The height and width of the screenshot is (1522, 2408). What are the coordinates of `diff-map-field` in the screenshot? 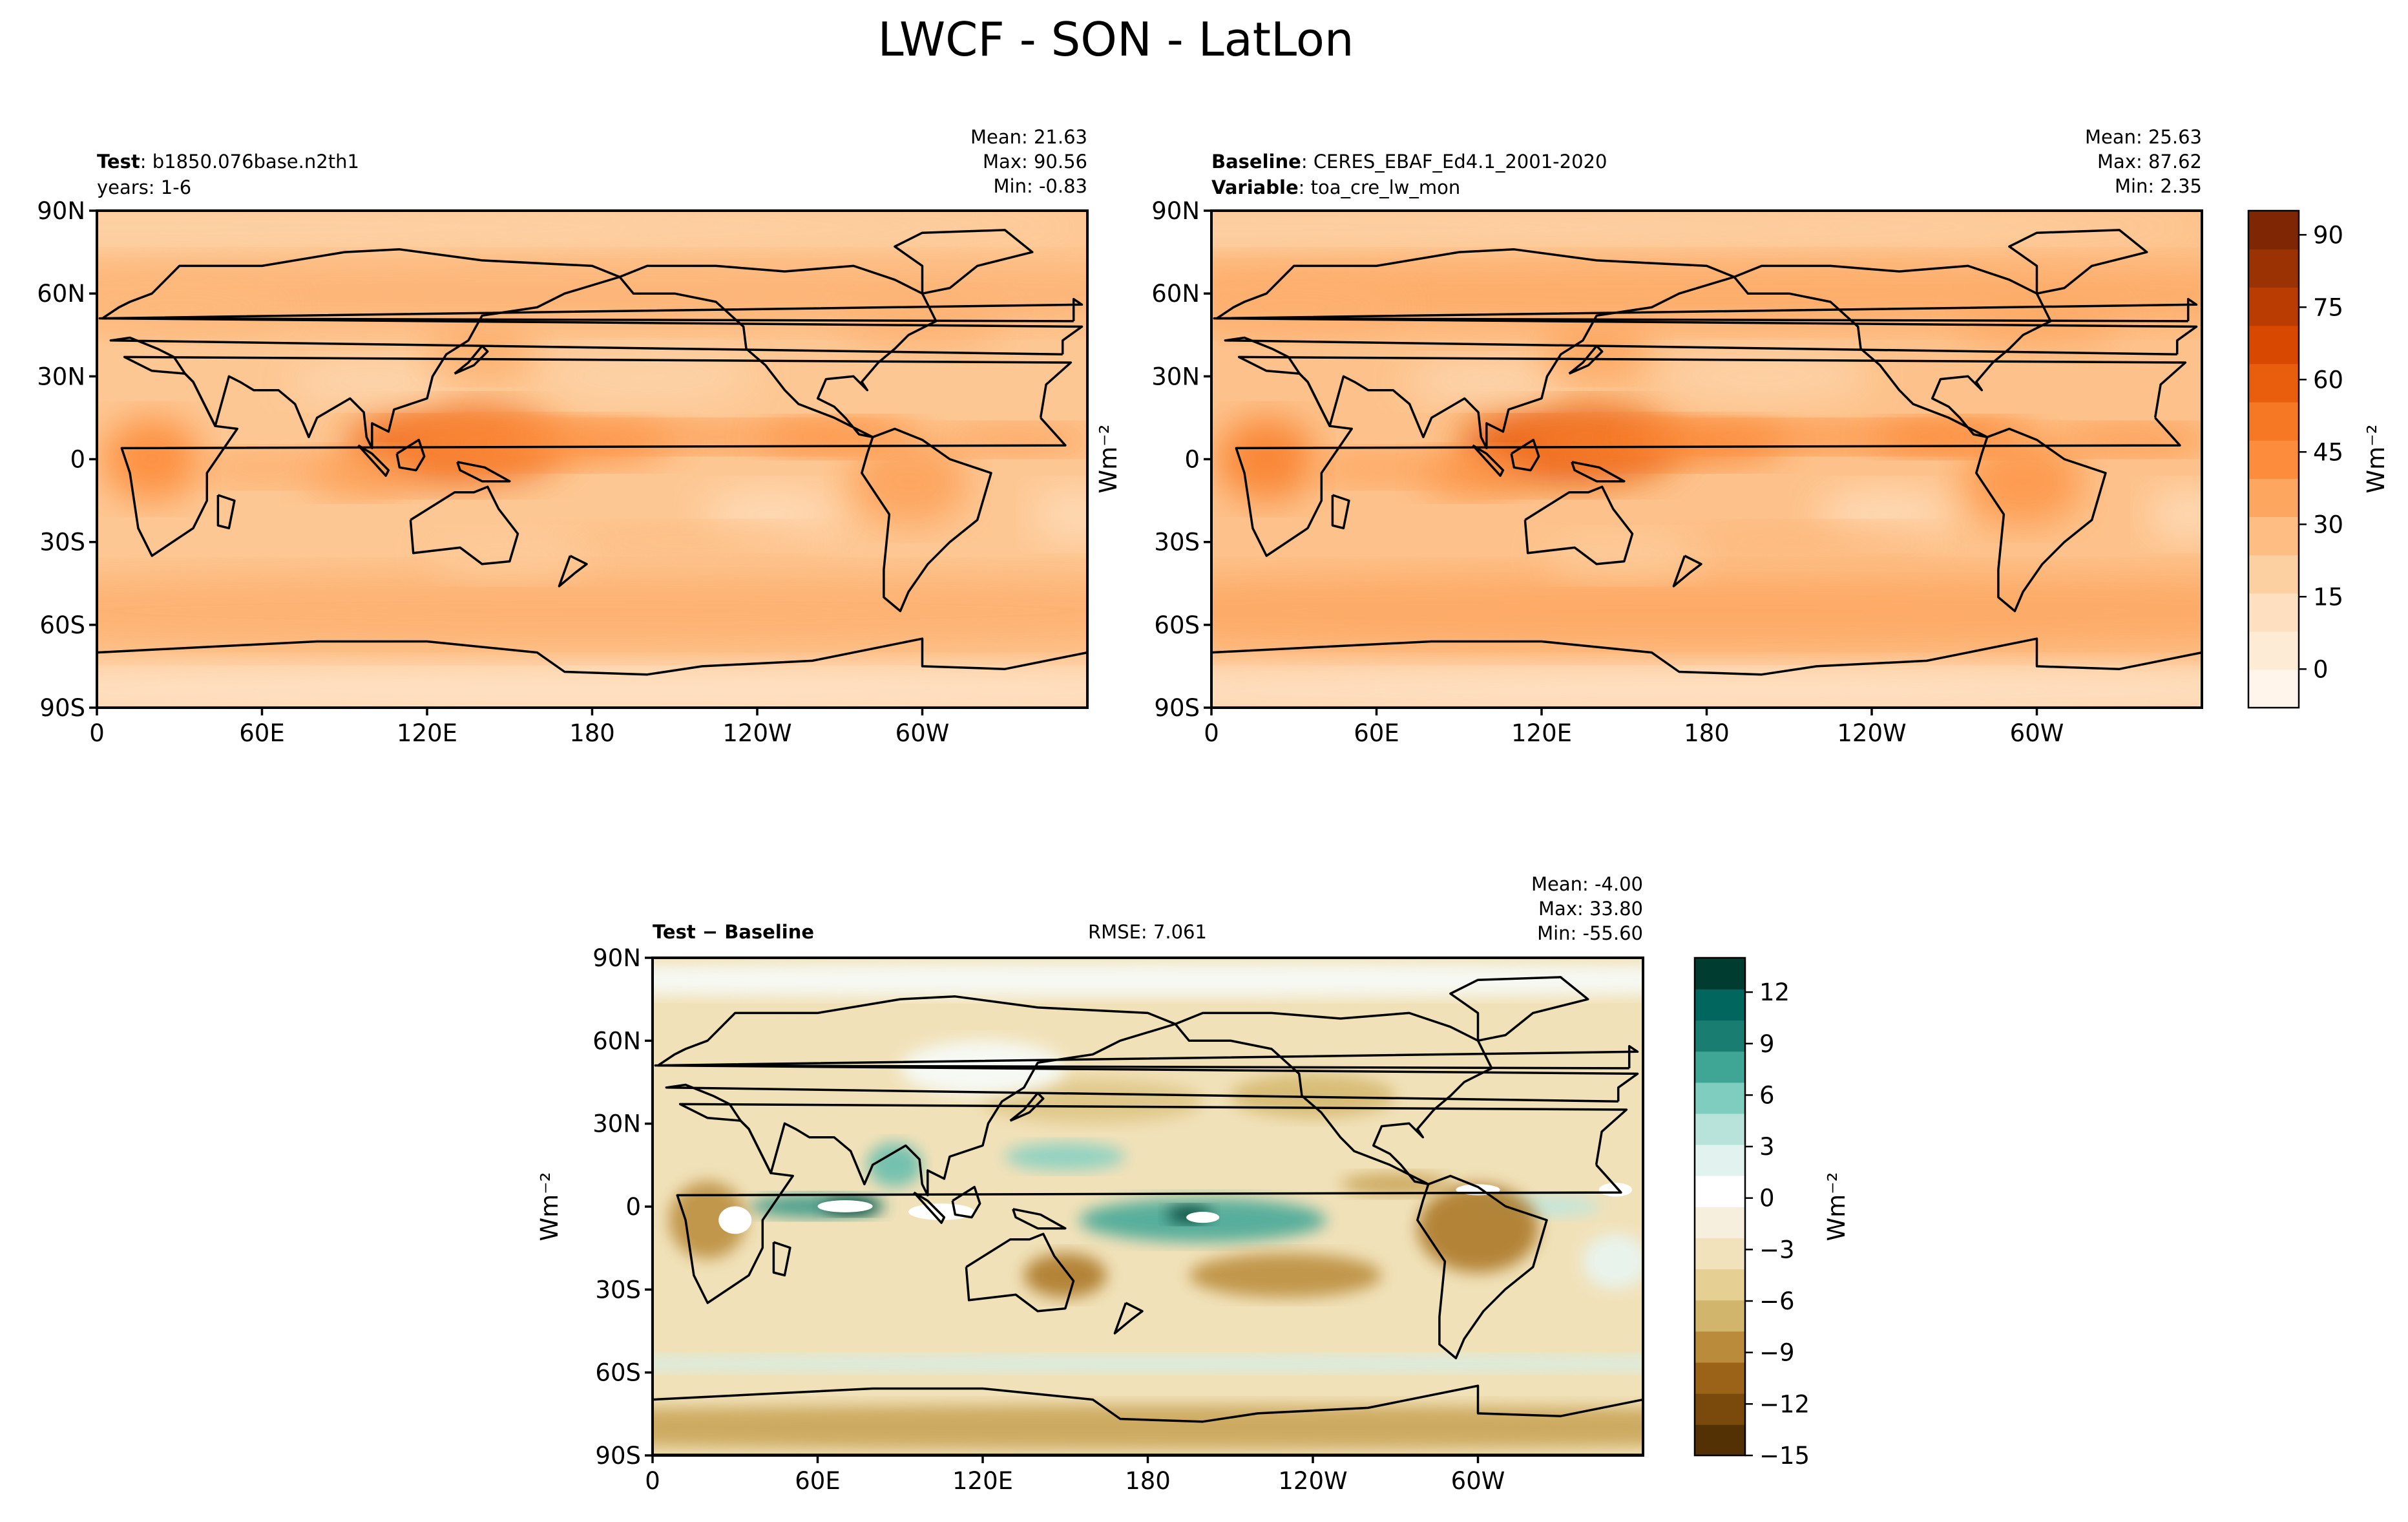 It's located at (1148, 1206).